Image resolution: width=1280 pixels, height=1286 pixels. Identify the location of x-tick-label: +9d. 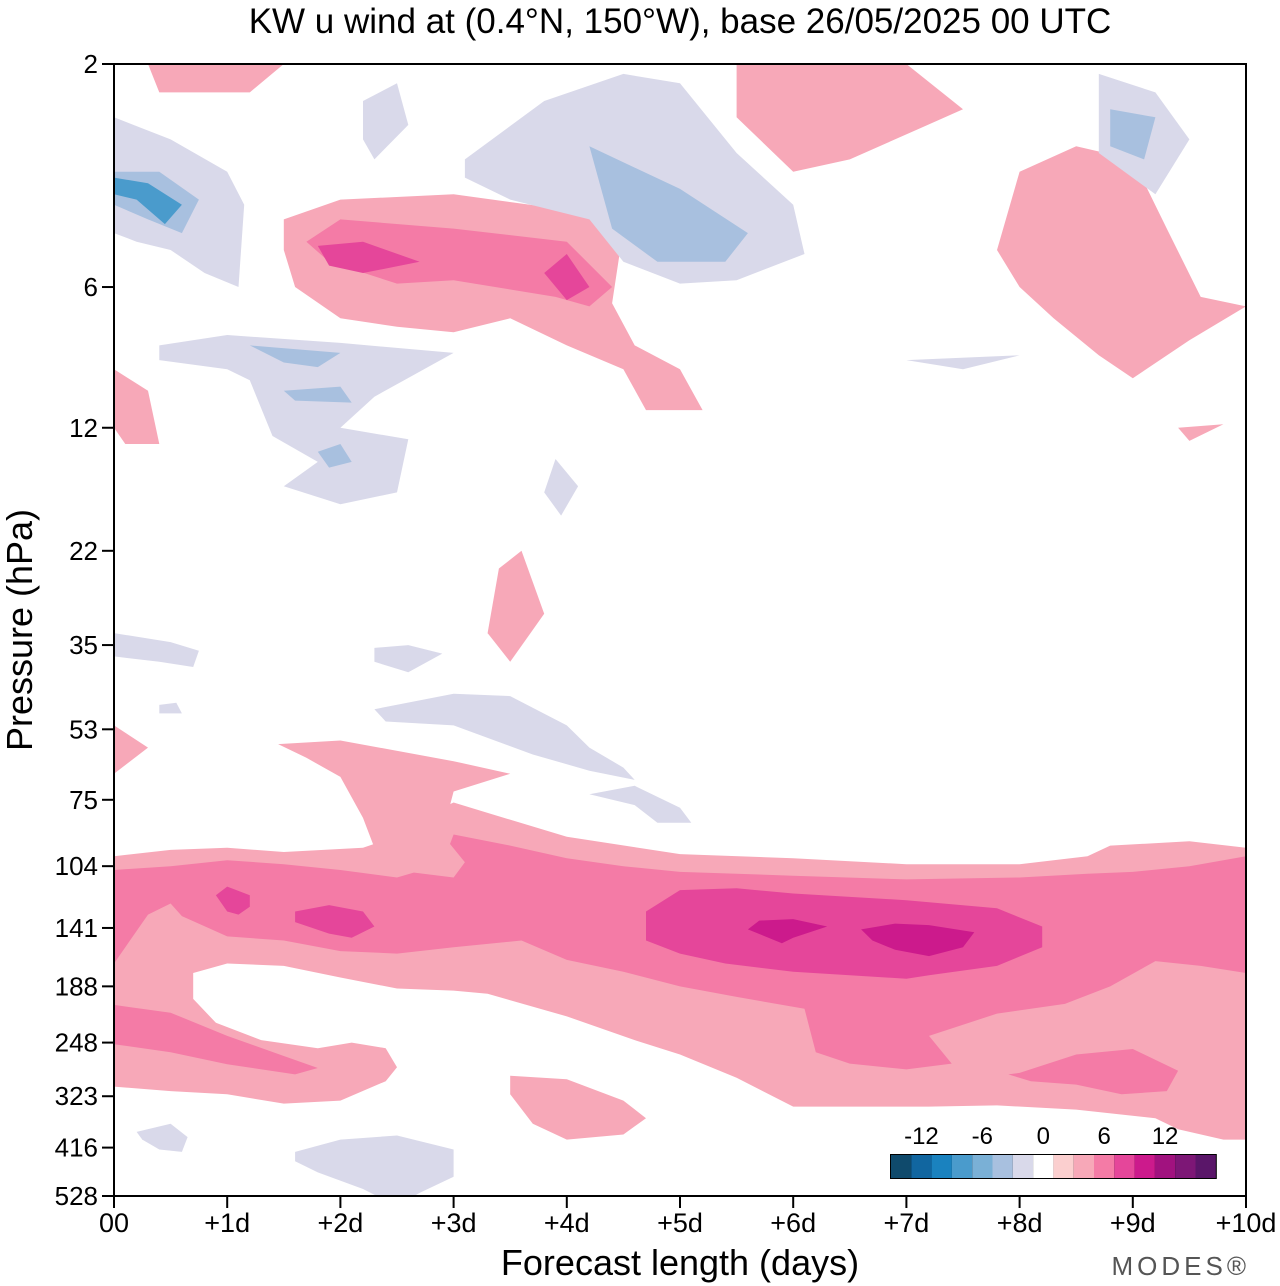
(1133, 1223).